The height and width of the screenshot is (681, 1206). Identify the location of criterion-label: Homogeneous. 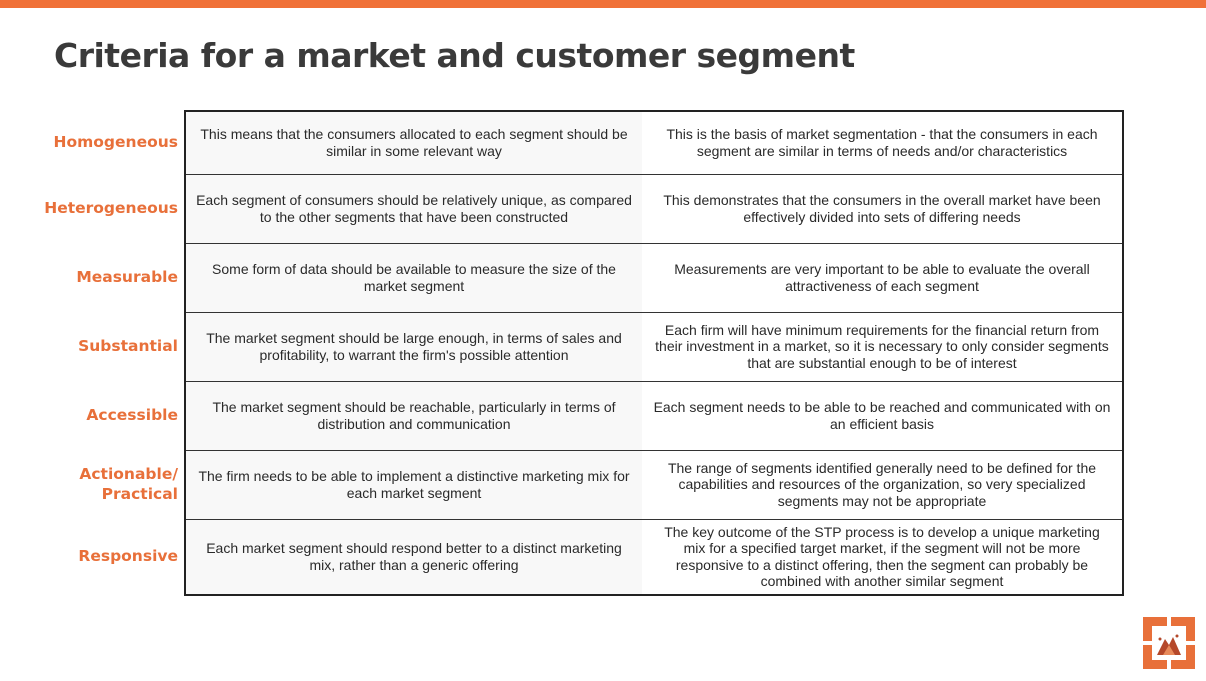
(115, 141).